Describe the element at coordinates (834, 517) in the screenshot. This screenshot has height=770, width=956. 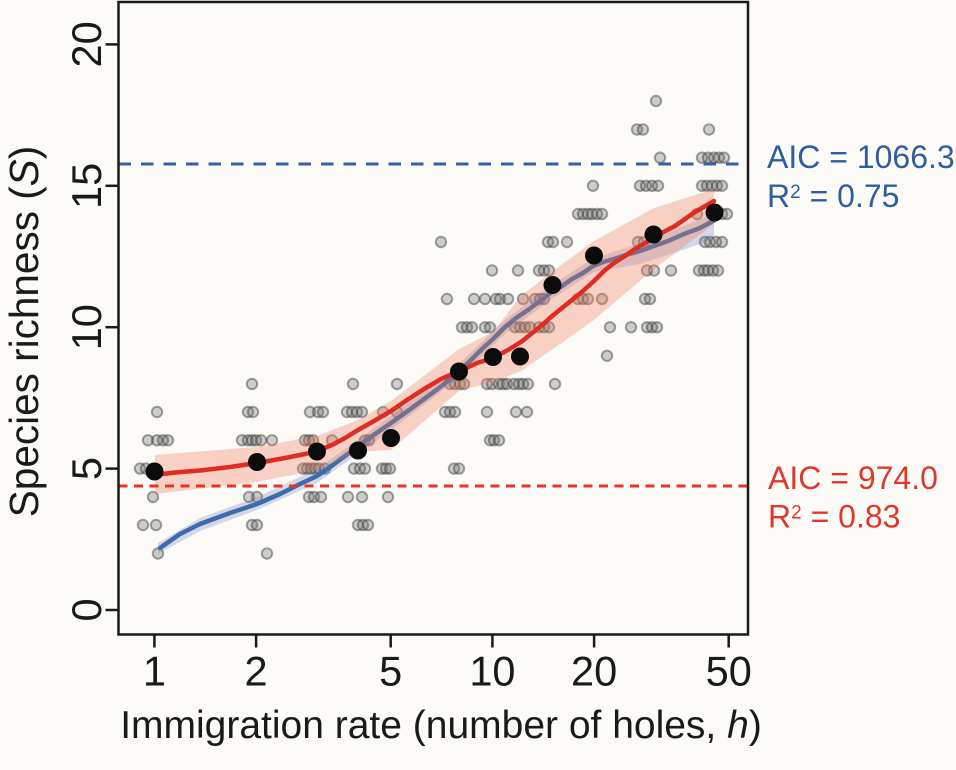
I see `svg-text: R2 = 0.83` at that location.